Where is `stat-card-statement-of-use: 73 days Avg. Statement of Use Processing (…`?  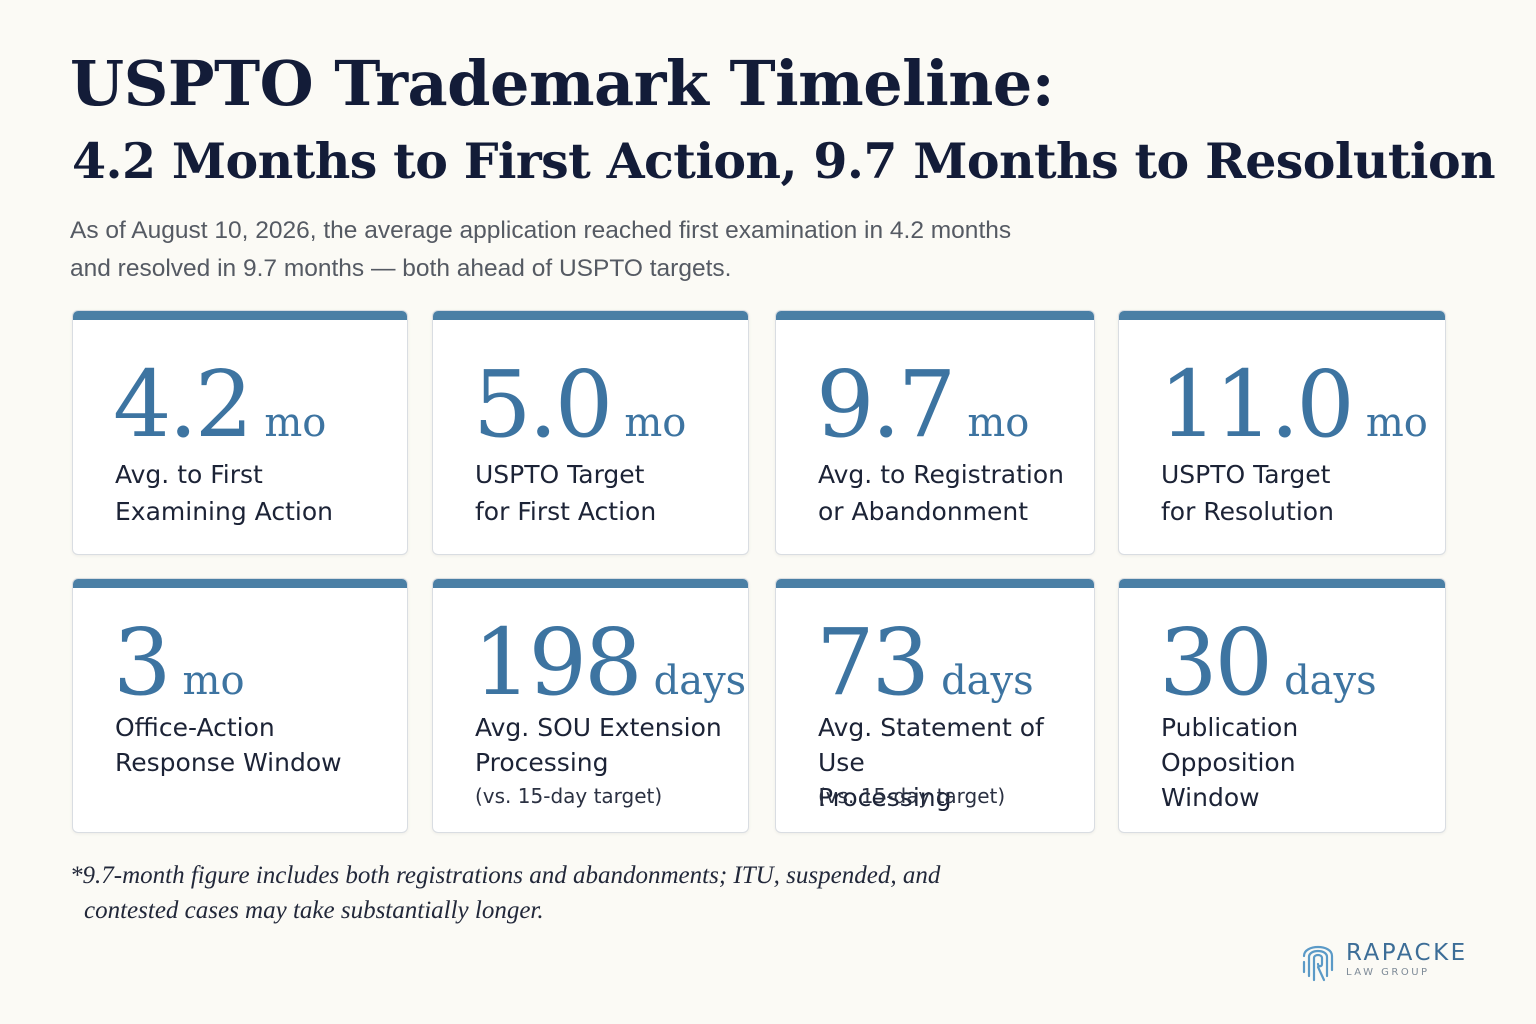 stat-card-statement-of-use: 73 days Avg. Statement of Use Processing (… is located at coordinates (935, 705).